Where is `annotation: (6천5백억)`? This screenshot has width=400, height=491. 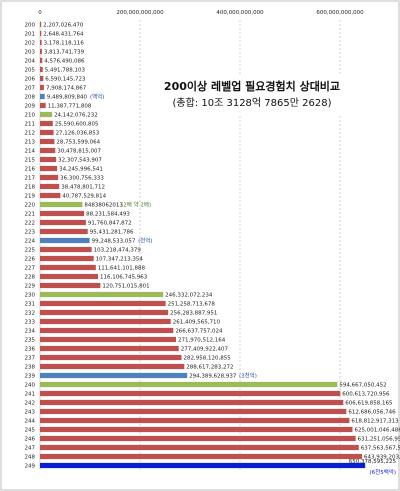
annotation: (6천5백억) is located at coordinates (383, 472).